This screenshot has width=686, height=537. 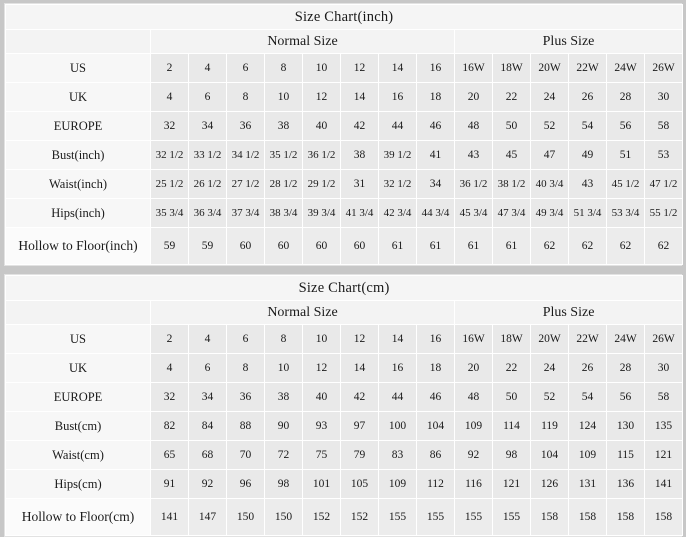 I want to click on cell: 2, so click(x=169, y=339).